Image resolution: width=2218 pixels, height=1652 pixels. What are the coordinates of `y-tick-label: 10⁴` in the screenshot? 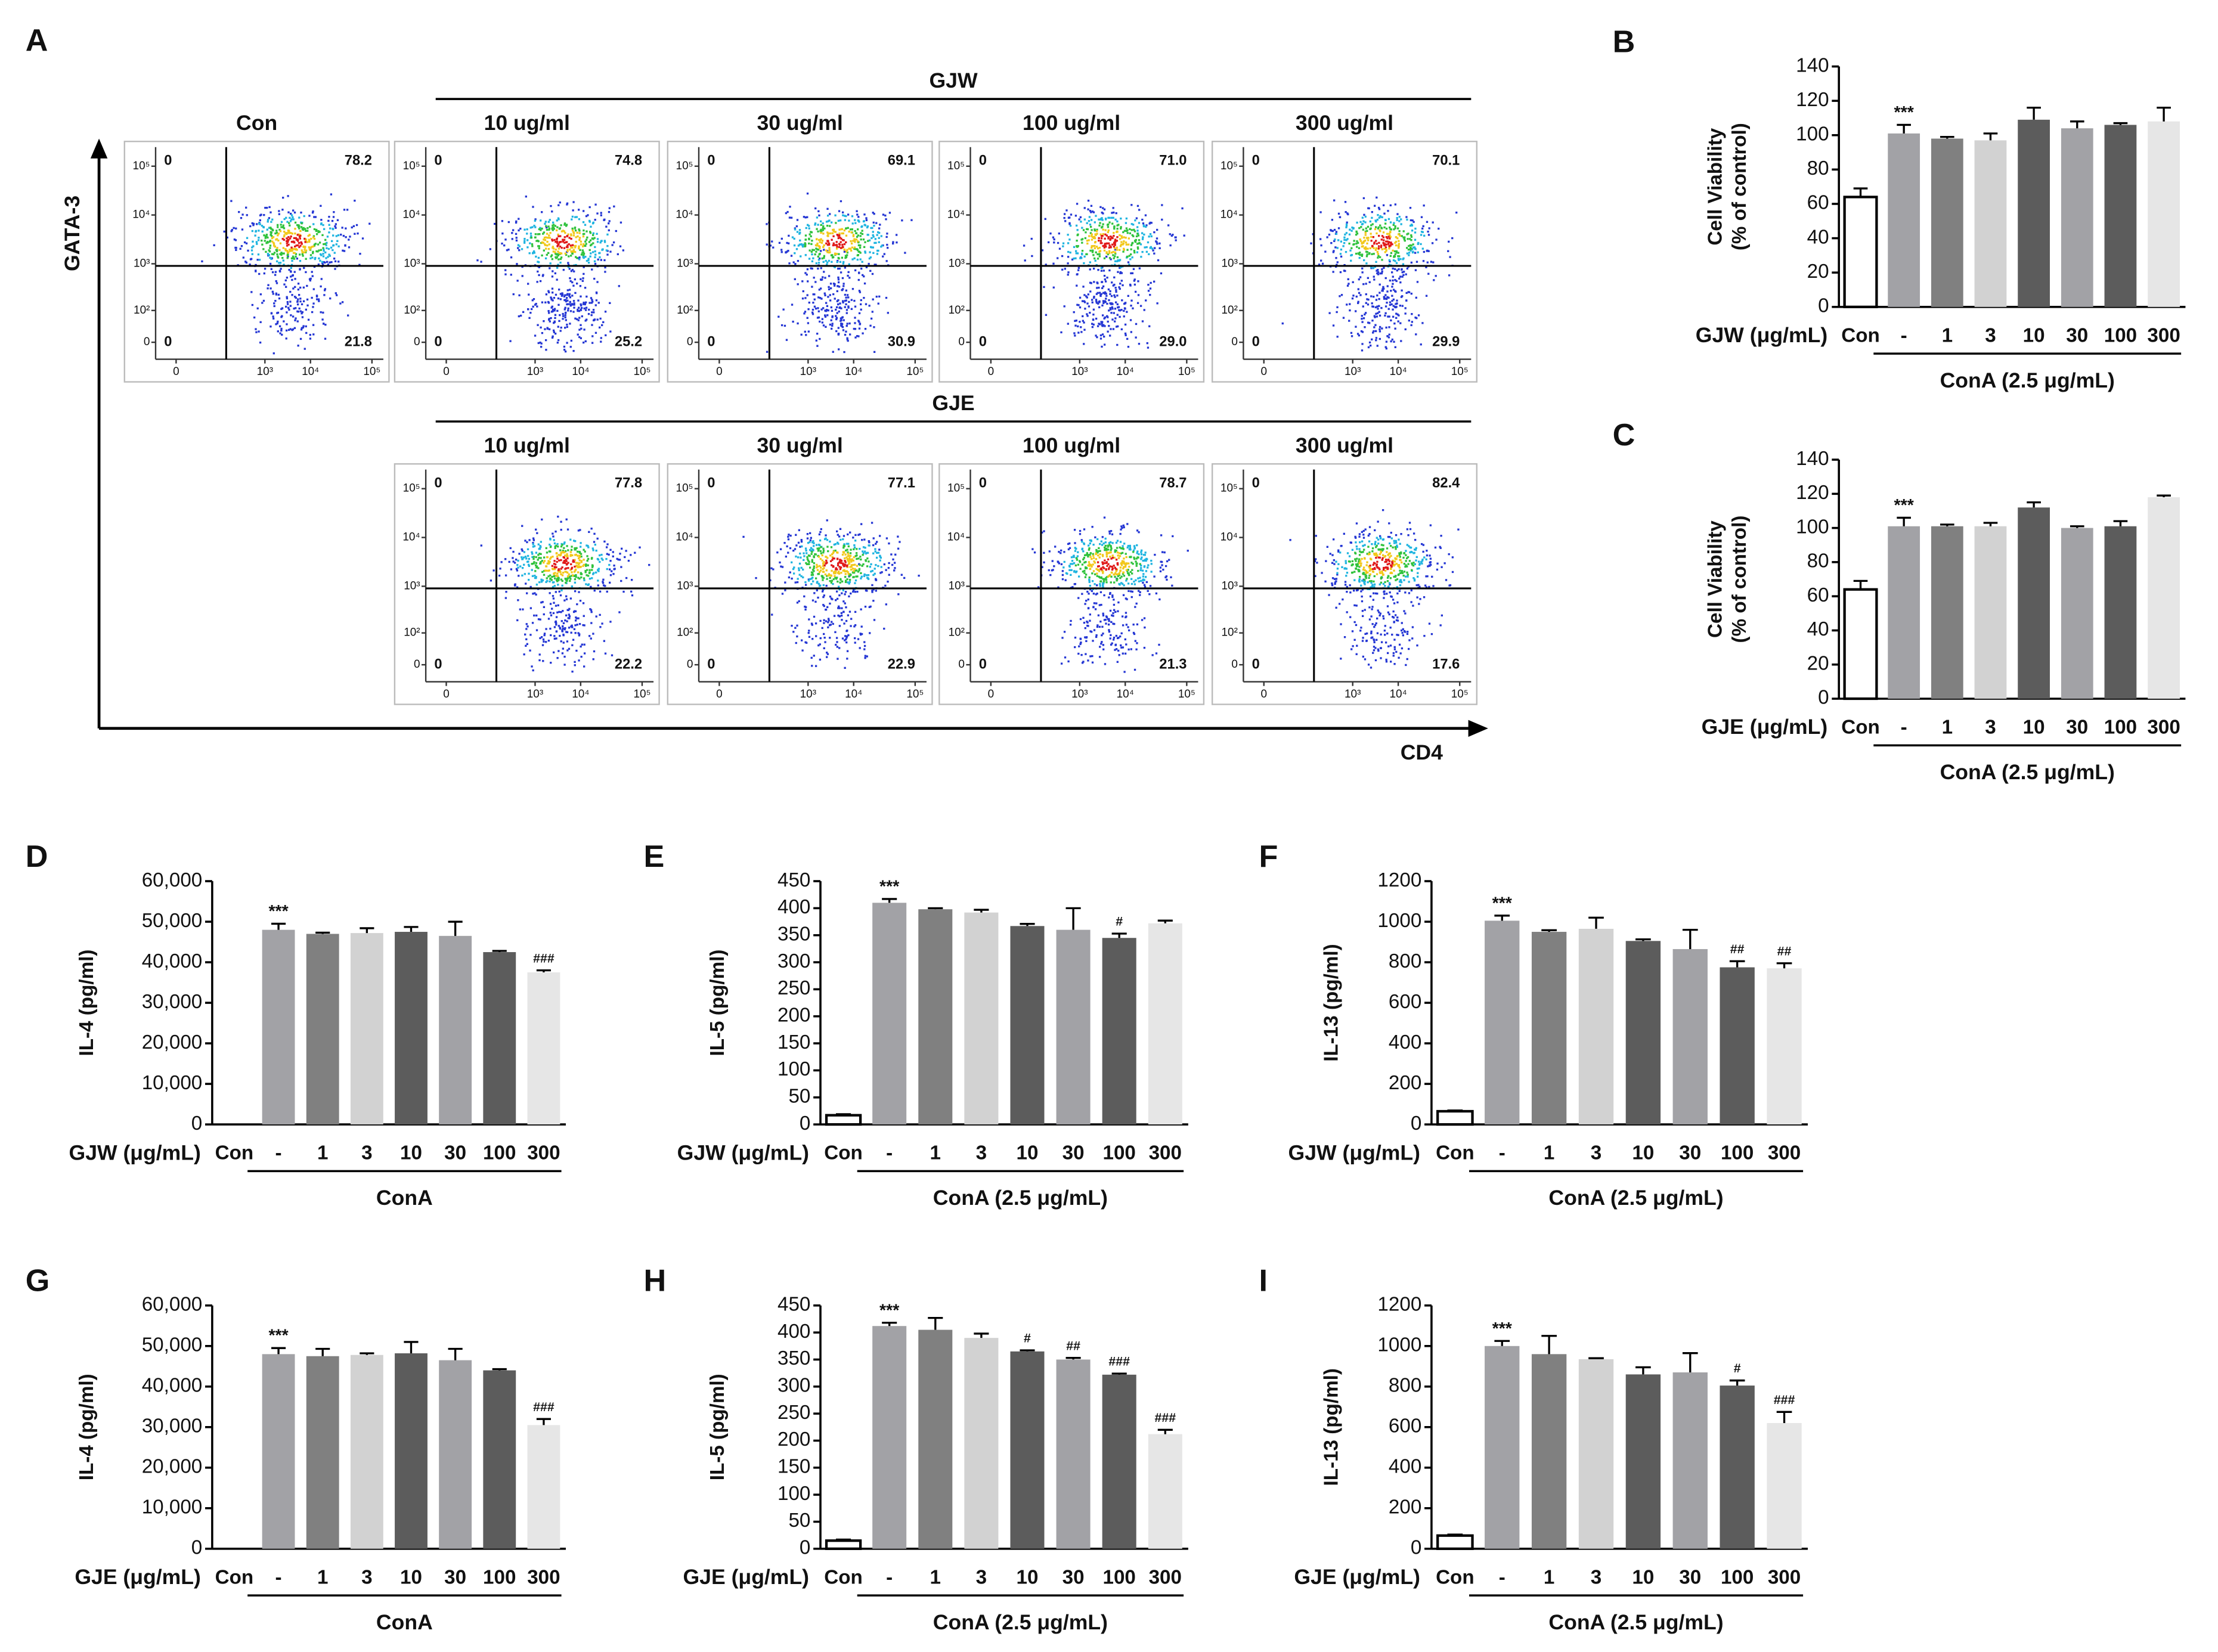 It's located at (411, 537).